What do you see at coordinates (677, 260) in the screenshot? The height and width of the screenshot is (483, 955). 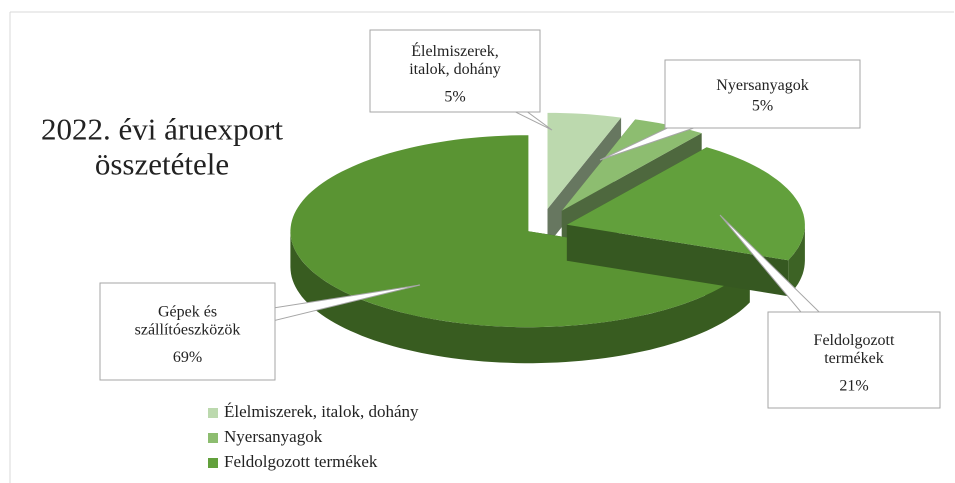 I see `slice-side` at bounding box center [677, 260].